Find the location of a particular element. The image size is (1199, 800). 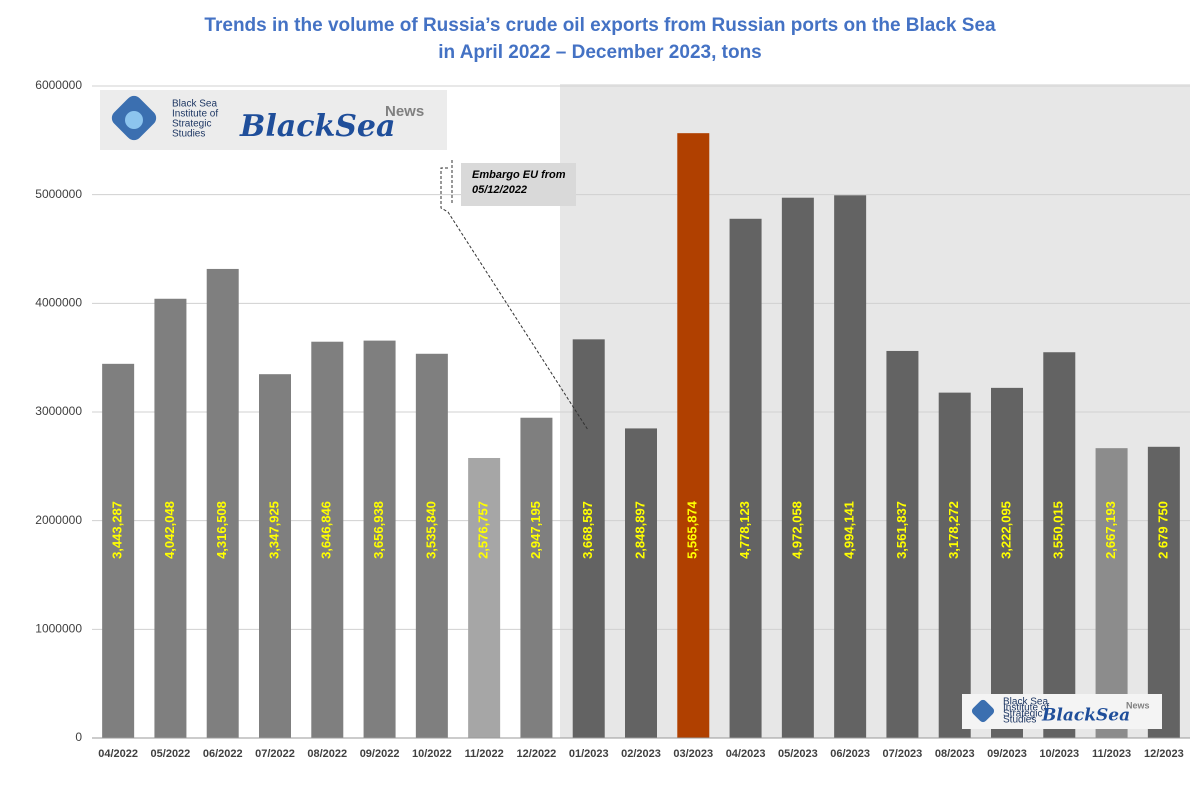

value-label: 3,550,015 is located at coordinates (1058, 530).